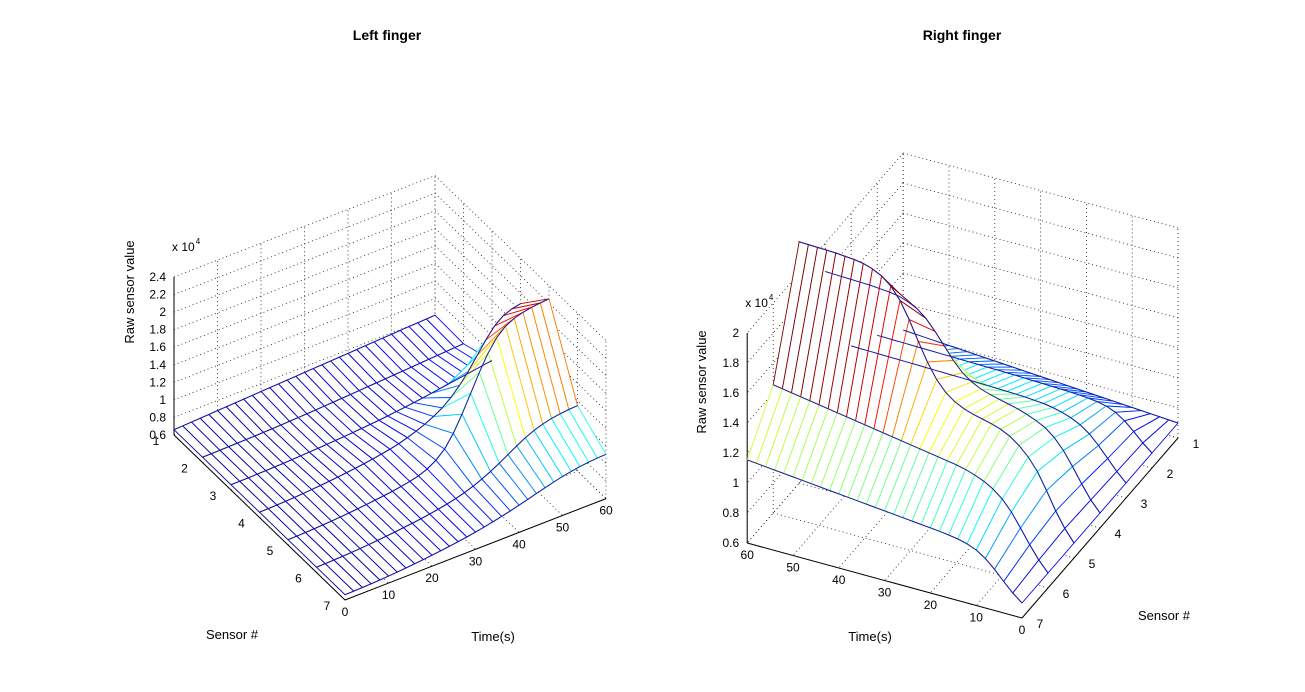  I want to click on left-x-tick-label: 50, so click(563, 528).